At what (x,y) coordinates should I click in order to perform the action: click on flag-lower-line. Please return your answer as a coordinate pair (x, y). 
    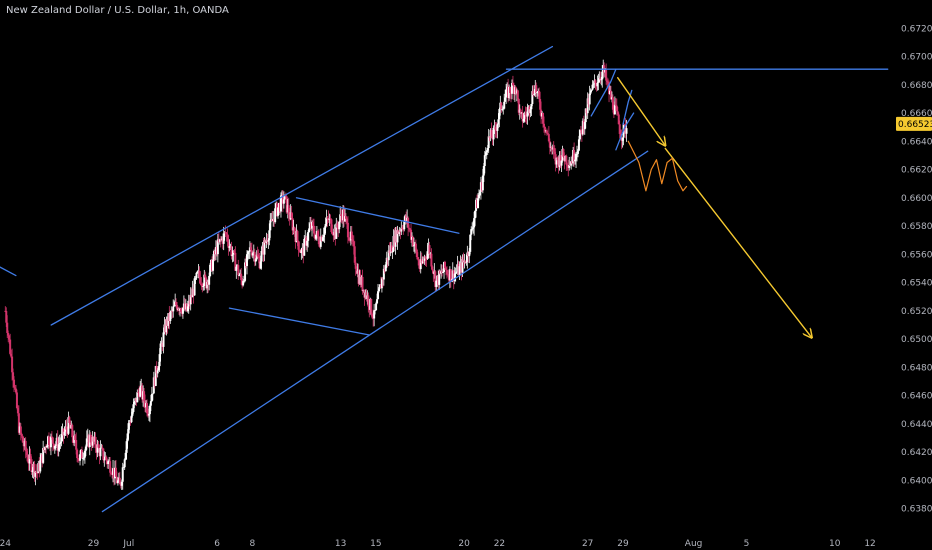
    Looking at the image, I should click on (625, 131).